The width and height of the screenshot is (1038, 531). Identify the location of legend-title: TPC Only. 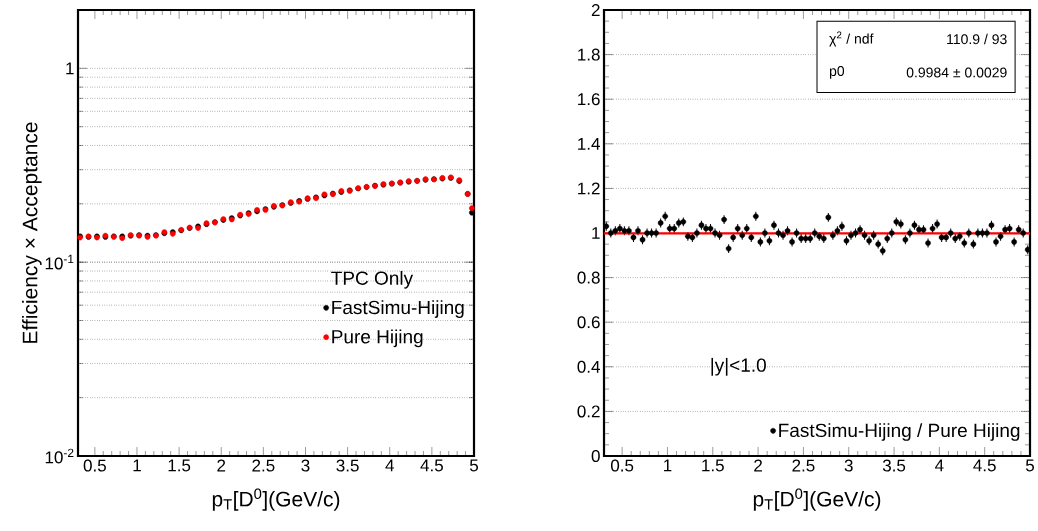
(372, 279).